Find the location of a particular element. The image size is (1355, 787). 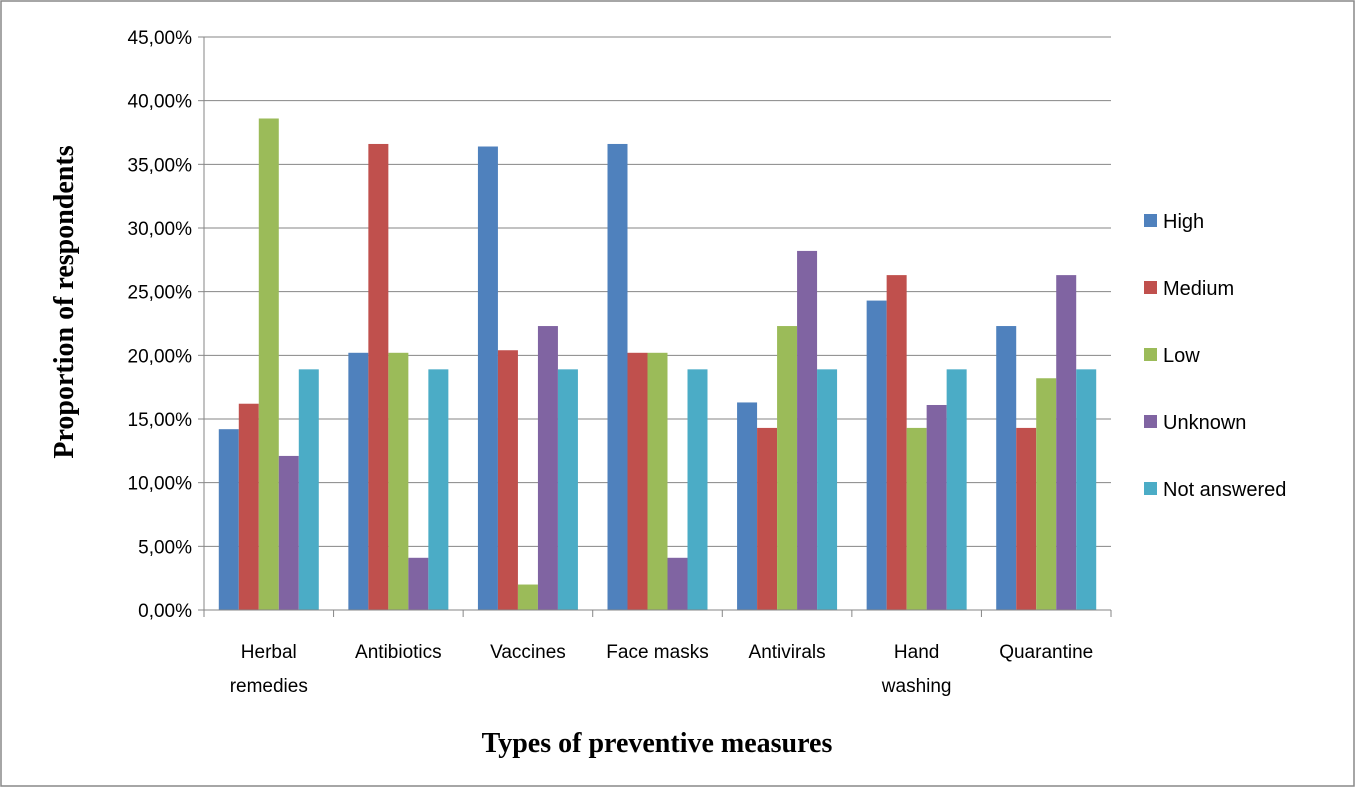

y-axis-title: Proportion of respondents is located at coordinates (64, 301).